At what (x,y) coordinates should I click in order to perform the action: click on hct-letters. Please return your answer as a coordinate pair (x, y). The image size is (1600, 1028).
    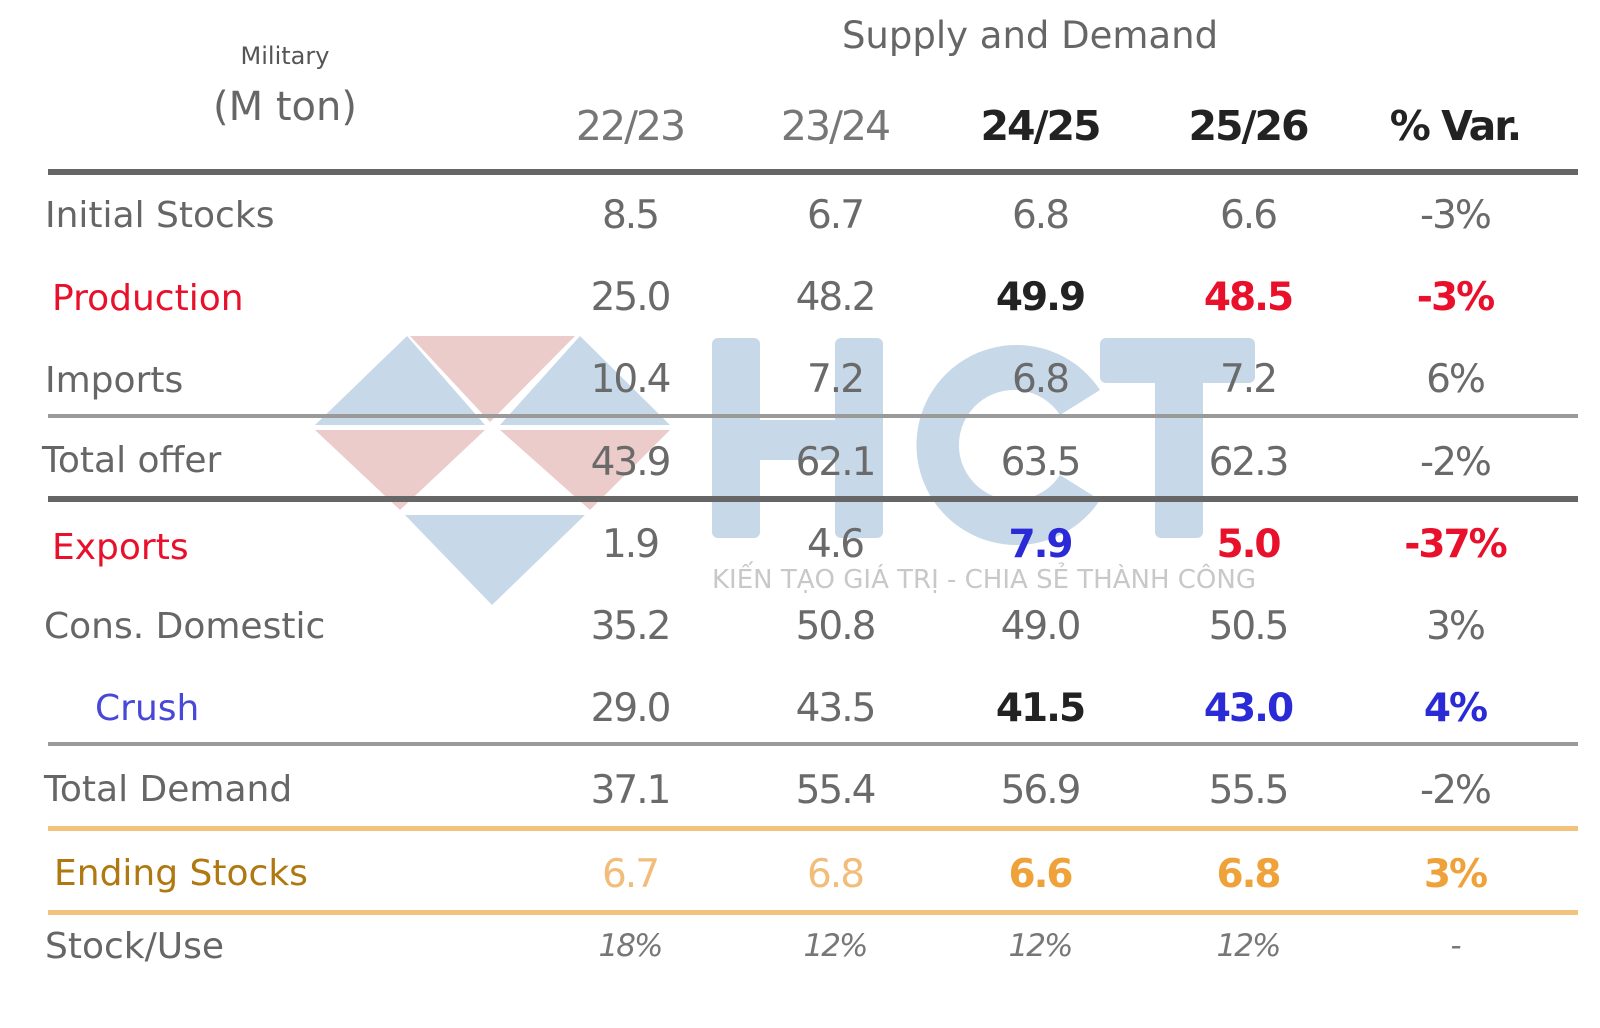
    Looking at the image, I should click on (983, 441).